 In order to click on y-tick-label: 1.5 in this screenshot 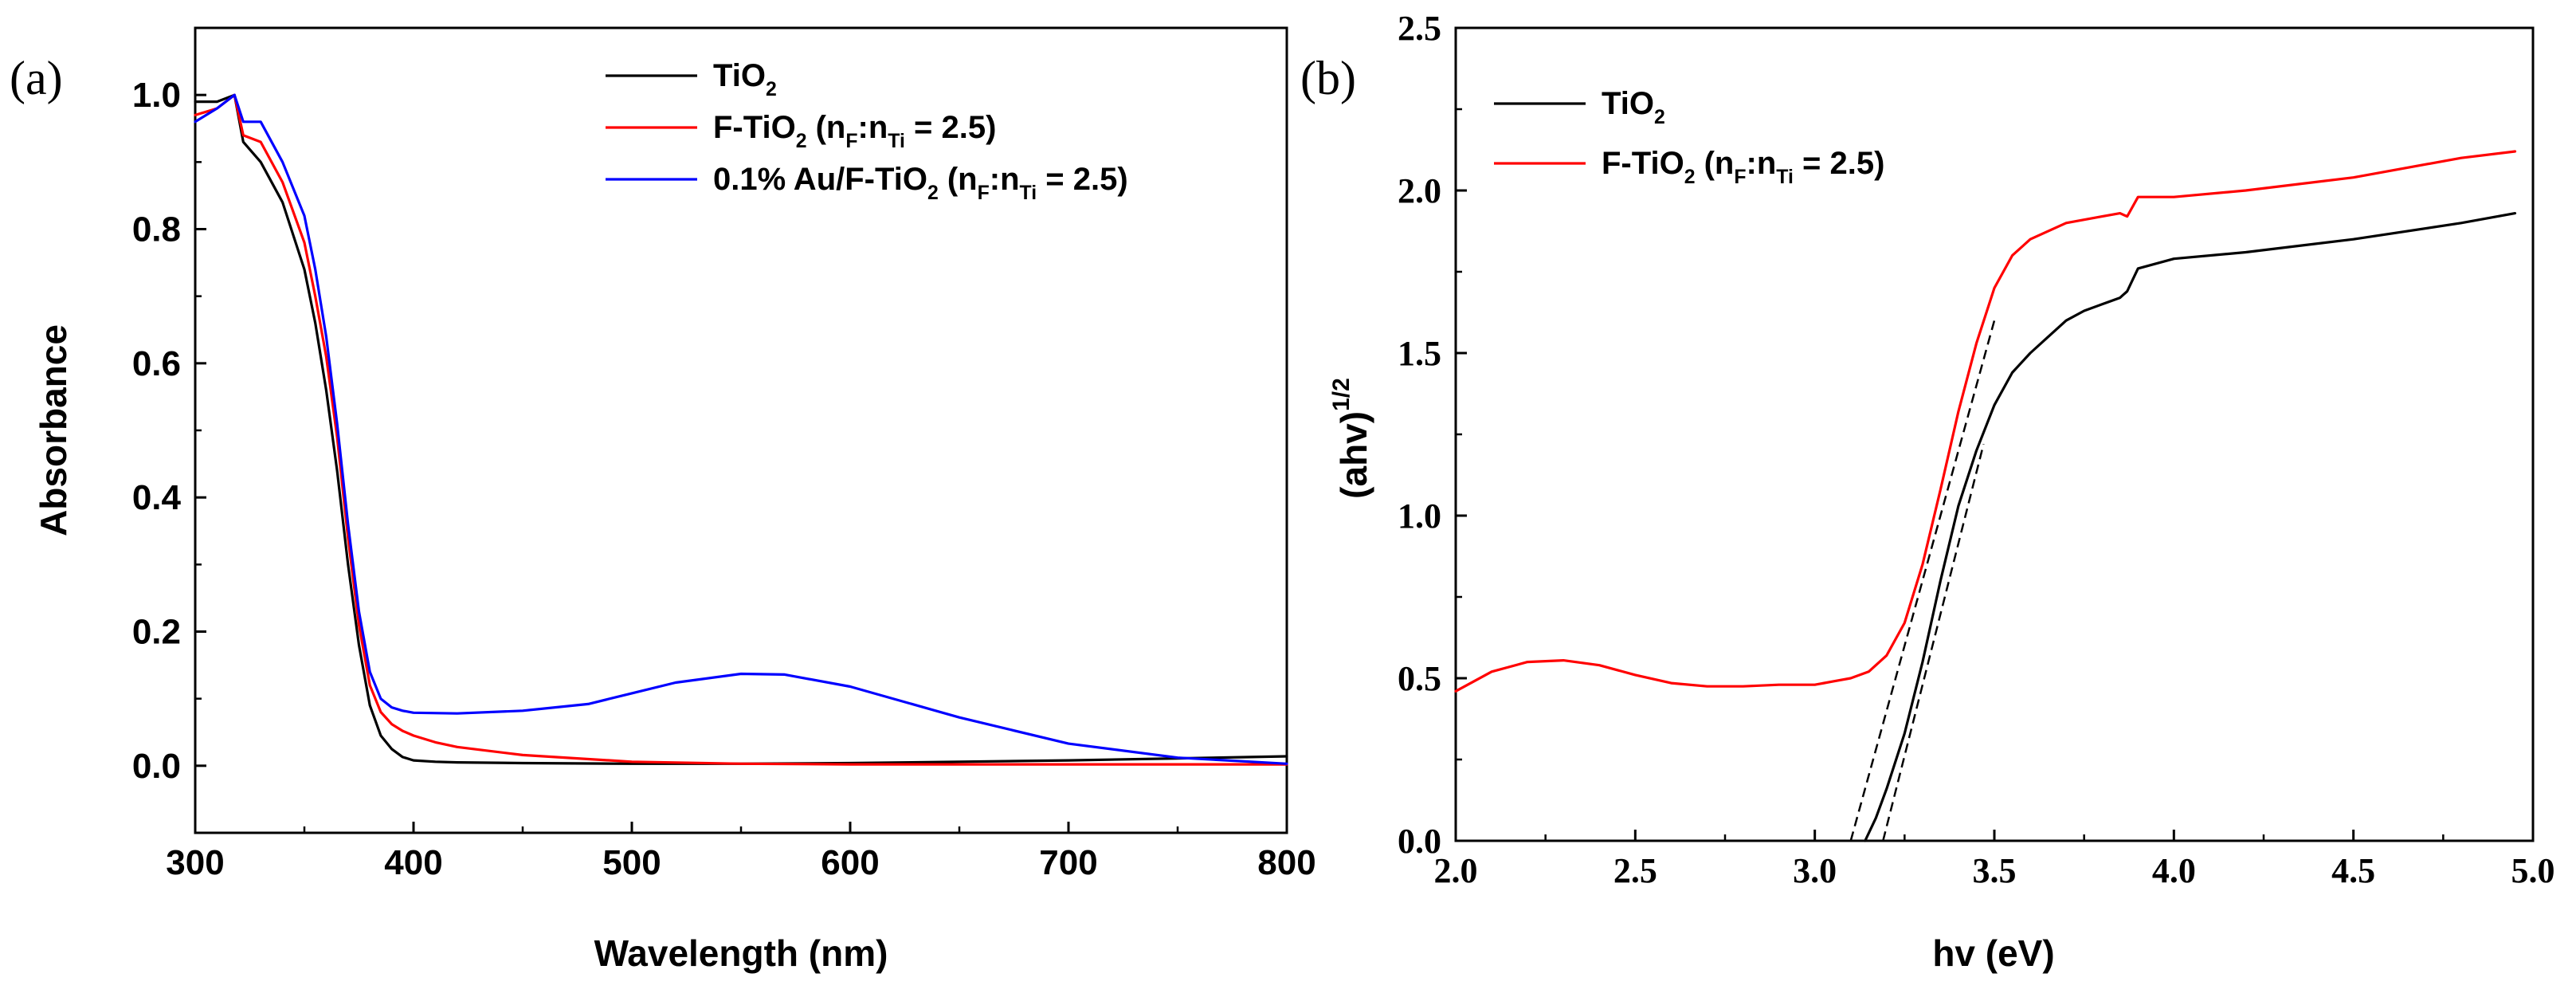, I will do `click(1419, 353)`.